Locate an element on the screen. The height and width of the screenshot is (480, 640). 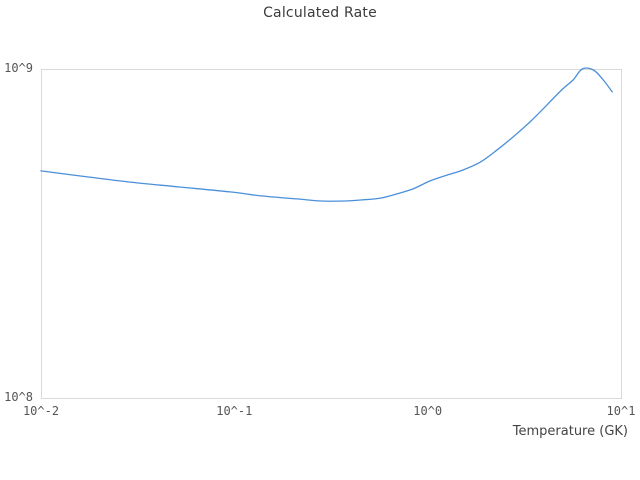
x-tick-label: 10^1 is located at coordinates (621, 411).